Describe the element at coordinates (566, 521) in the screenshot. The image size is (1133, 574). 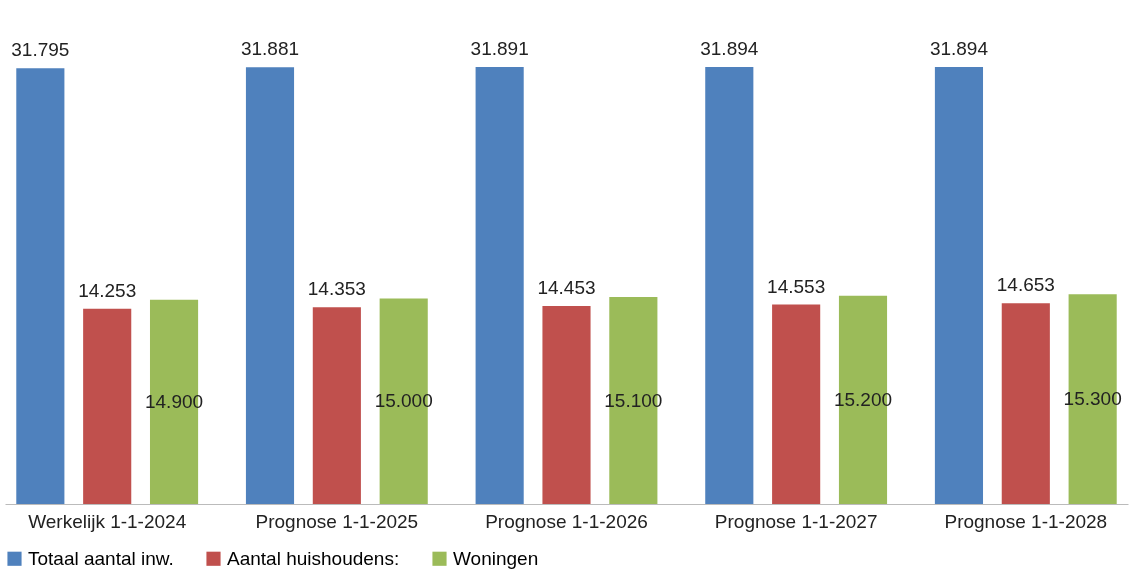
I see `x-tick-label: Prognose 1-1-2026` at that location.